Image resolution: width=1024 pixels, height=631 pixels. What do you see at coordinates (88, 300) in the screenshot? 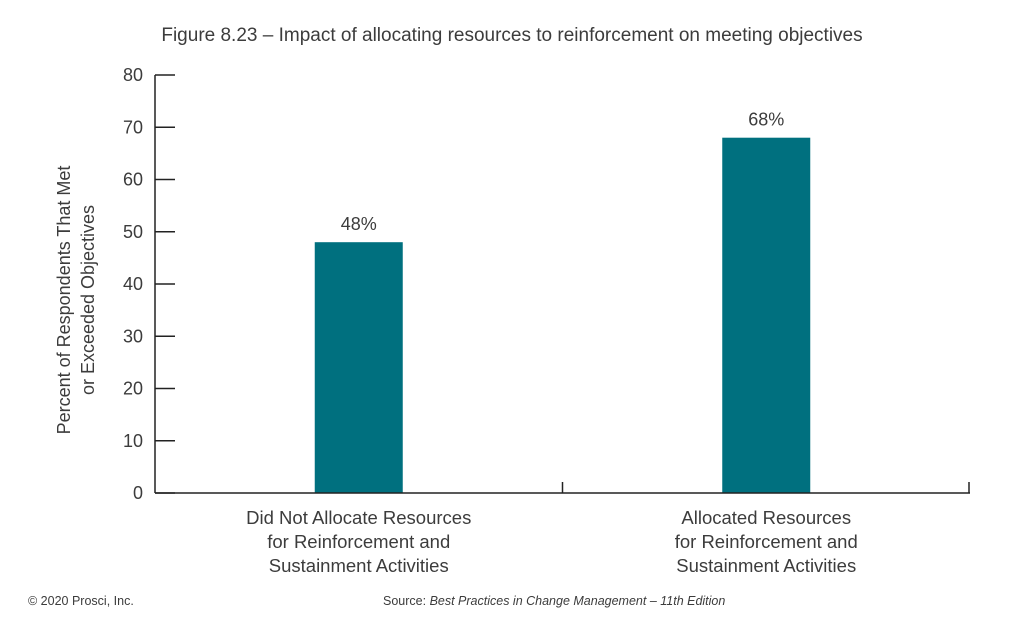
I see `y-axis-label-line: or Exceeded Objectives` at bounding box center [88, 300].